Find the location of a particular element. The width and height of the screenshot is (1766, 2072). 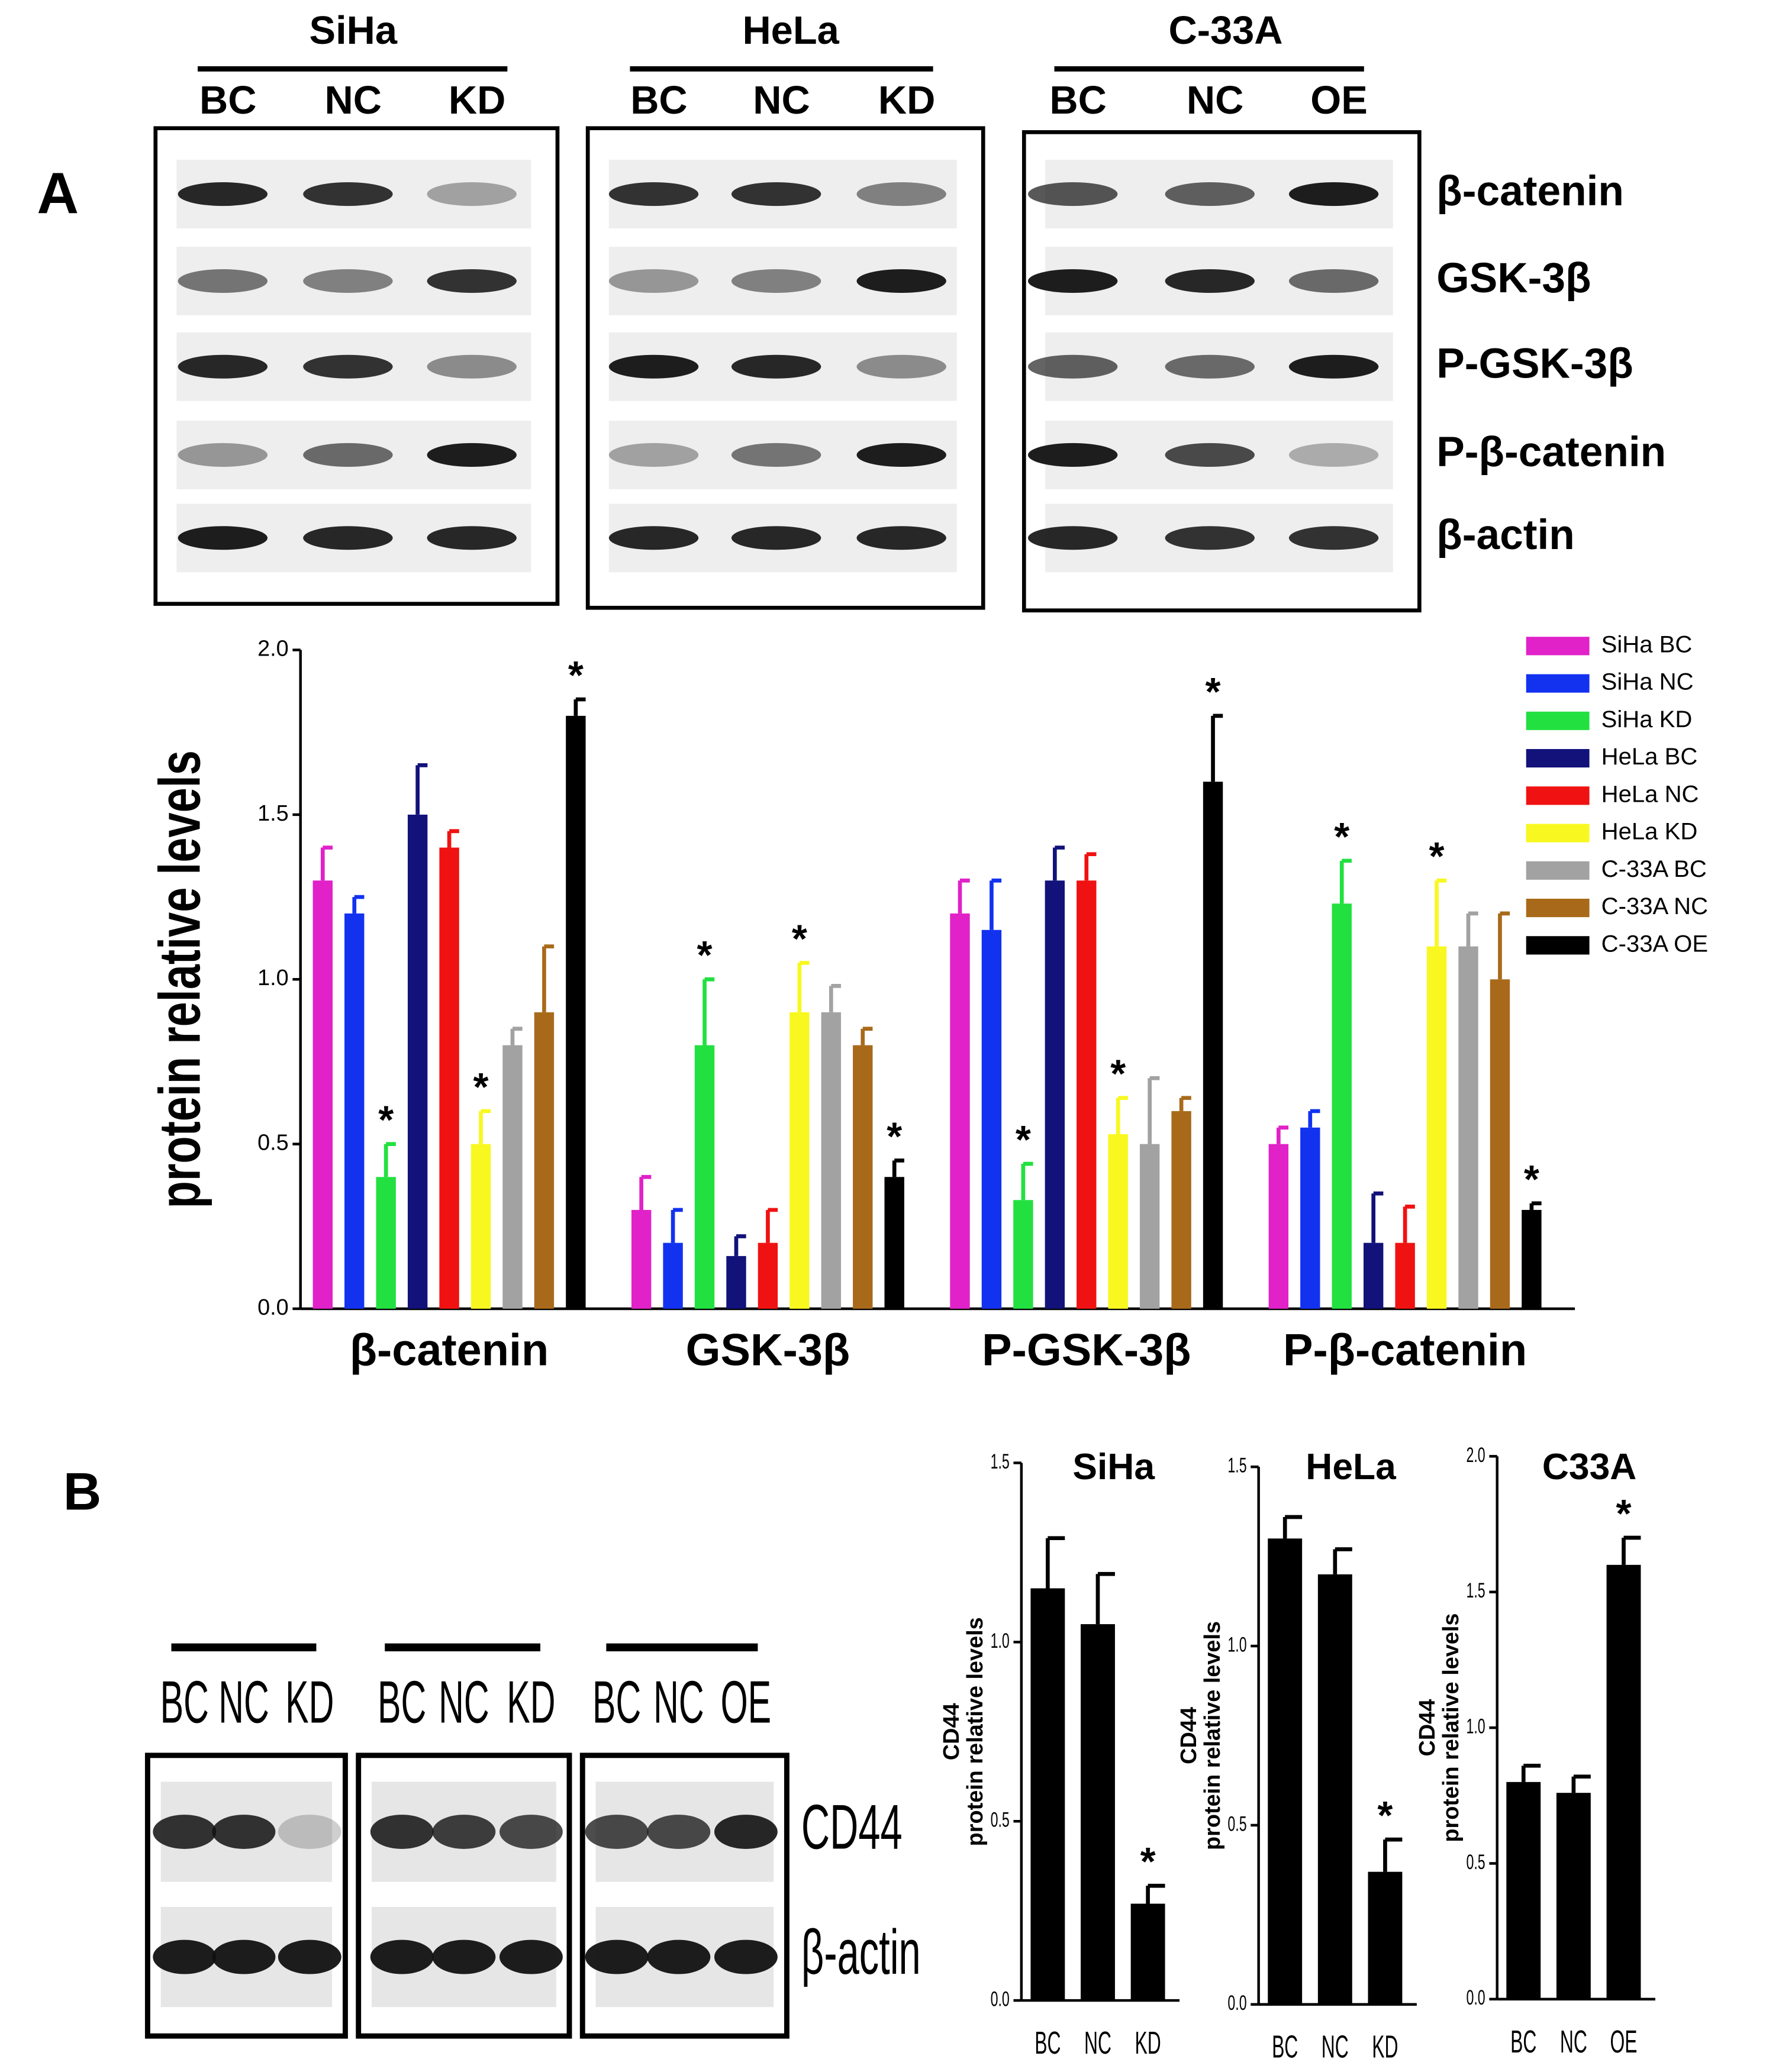

panel-label: B is located at coordinates (82, 1492).